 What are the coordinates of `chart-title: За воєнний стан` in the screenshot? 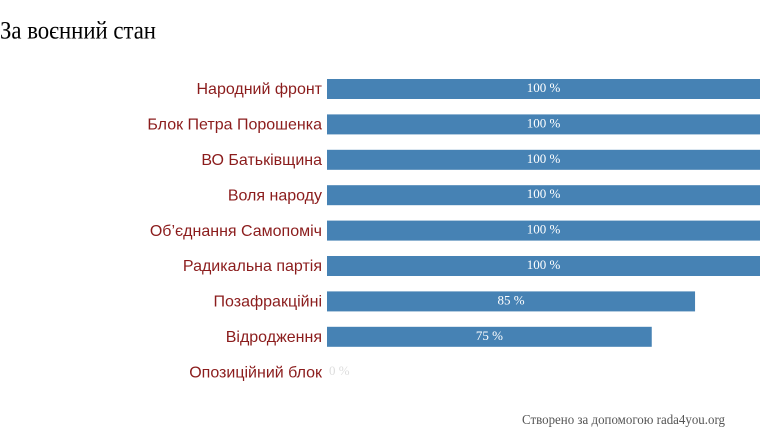 It's located at (78, 31).